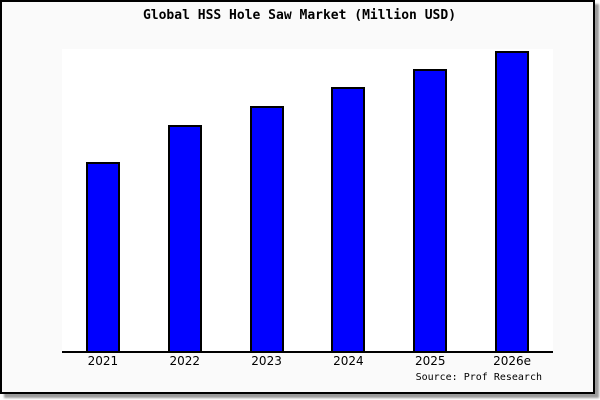  I want to click on bar-slot-2025, so click(430, 200).